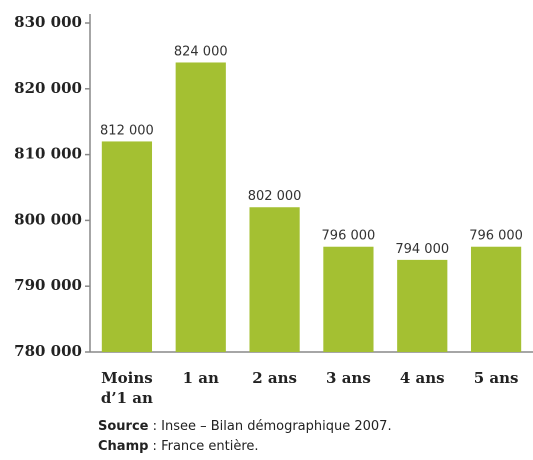 Image resolution: width=533 pixels, height=460 pixels. Describe the element at coordinates (48, 351) in the screenshot. I see `y-tick-label: 780 000` at that location.